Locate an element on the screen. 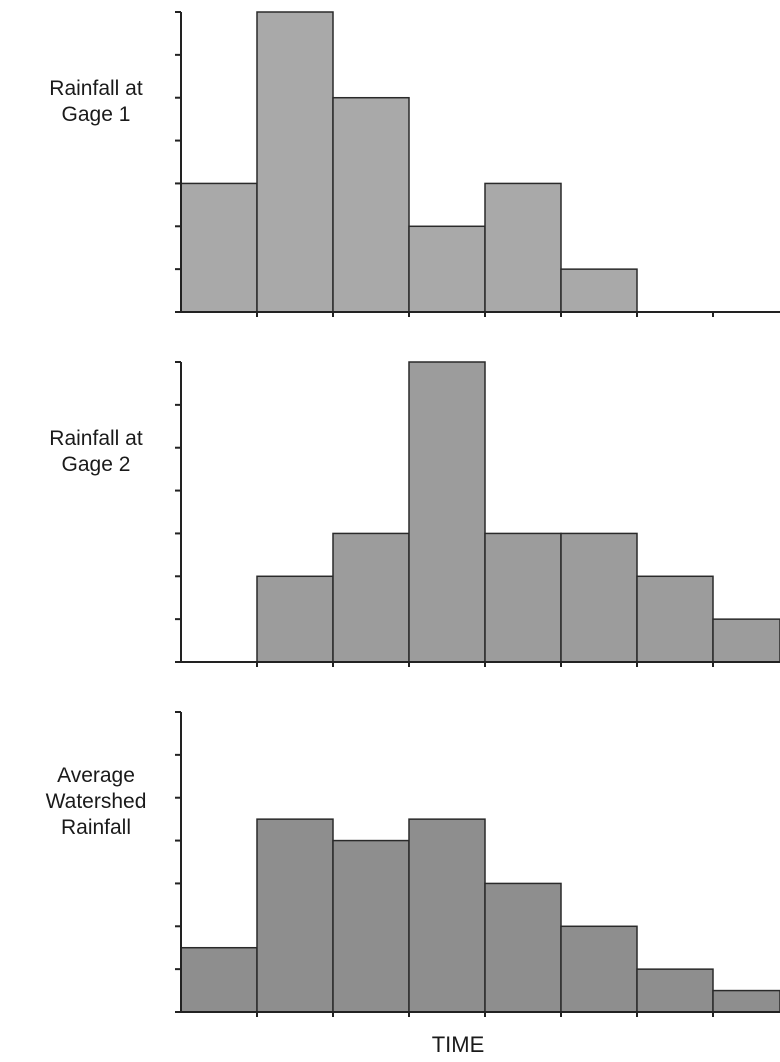 The width and height of the screenshot is (780, 1062). y-axis-label-3: Average Watershed Rainfall is located at coordinates (96, 801).